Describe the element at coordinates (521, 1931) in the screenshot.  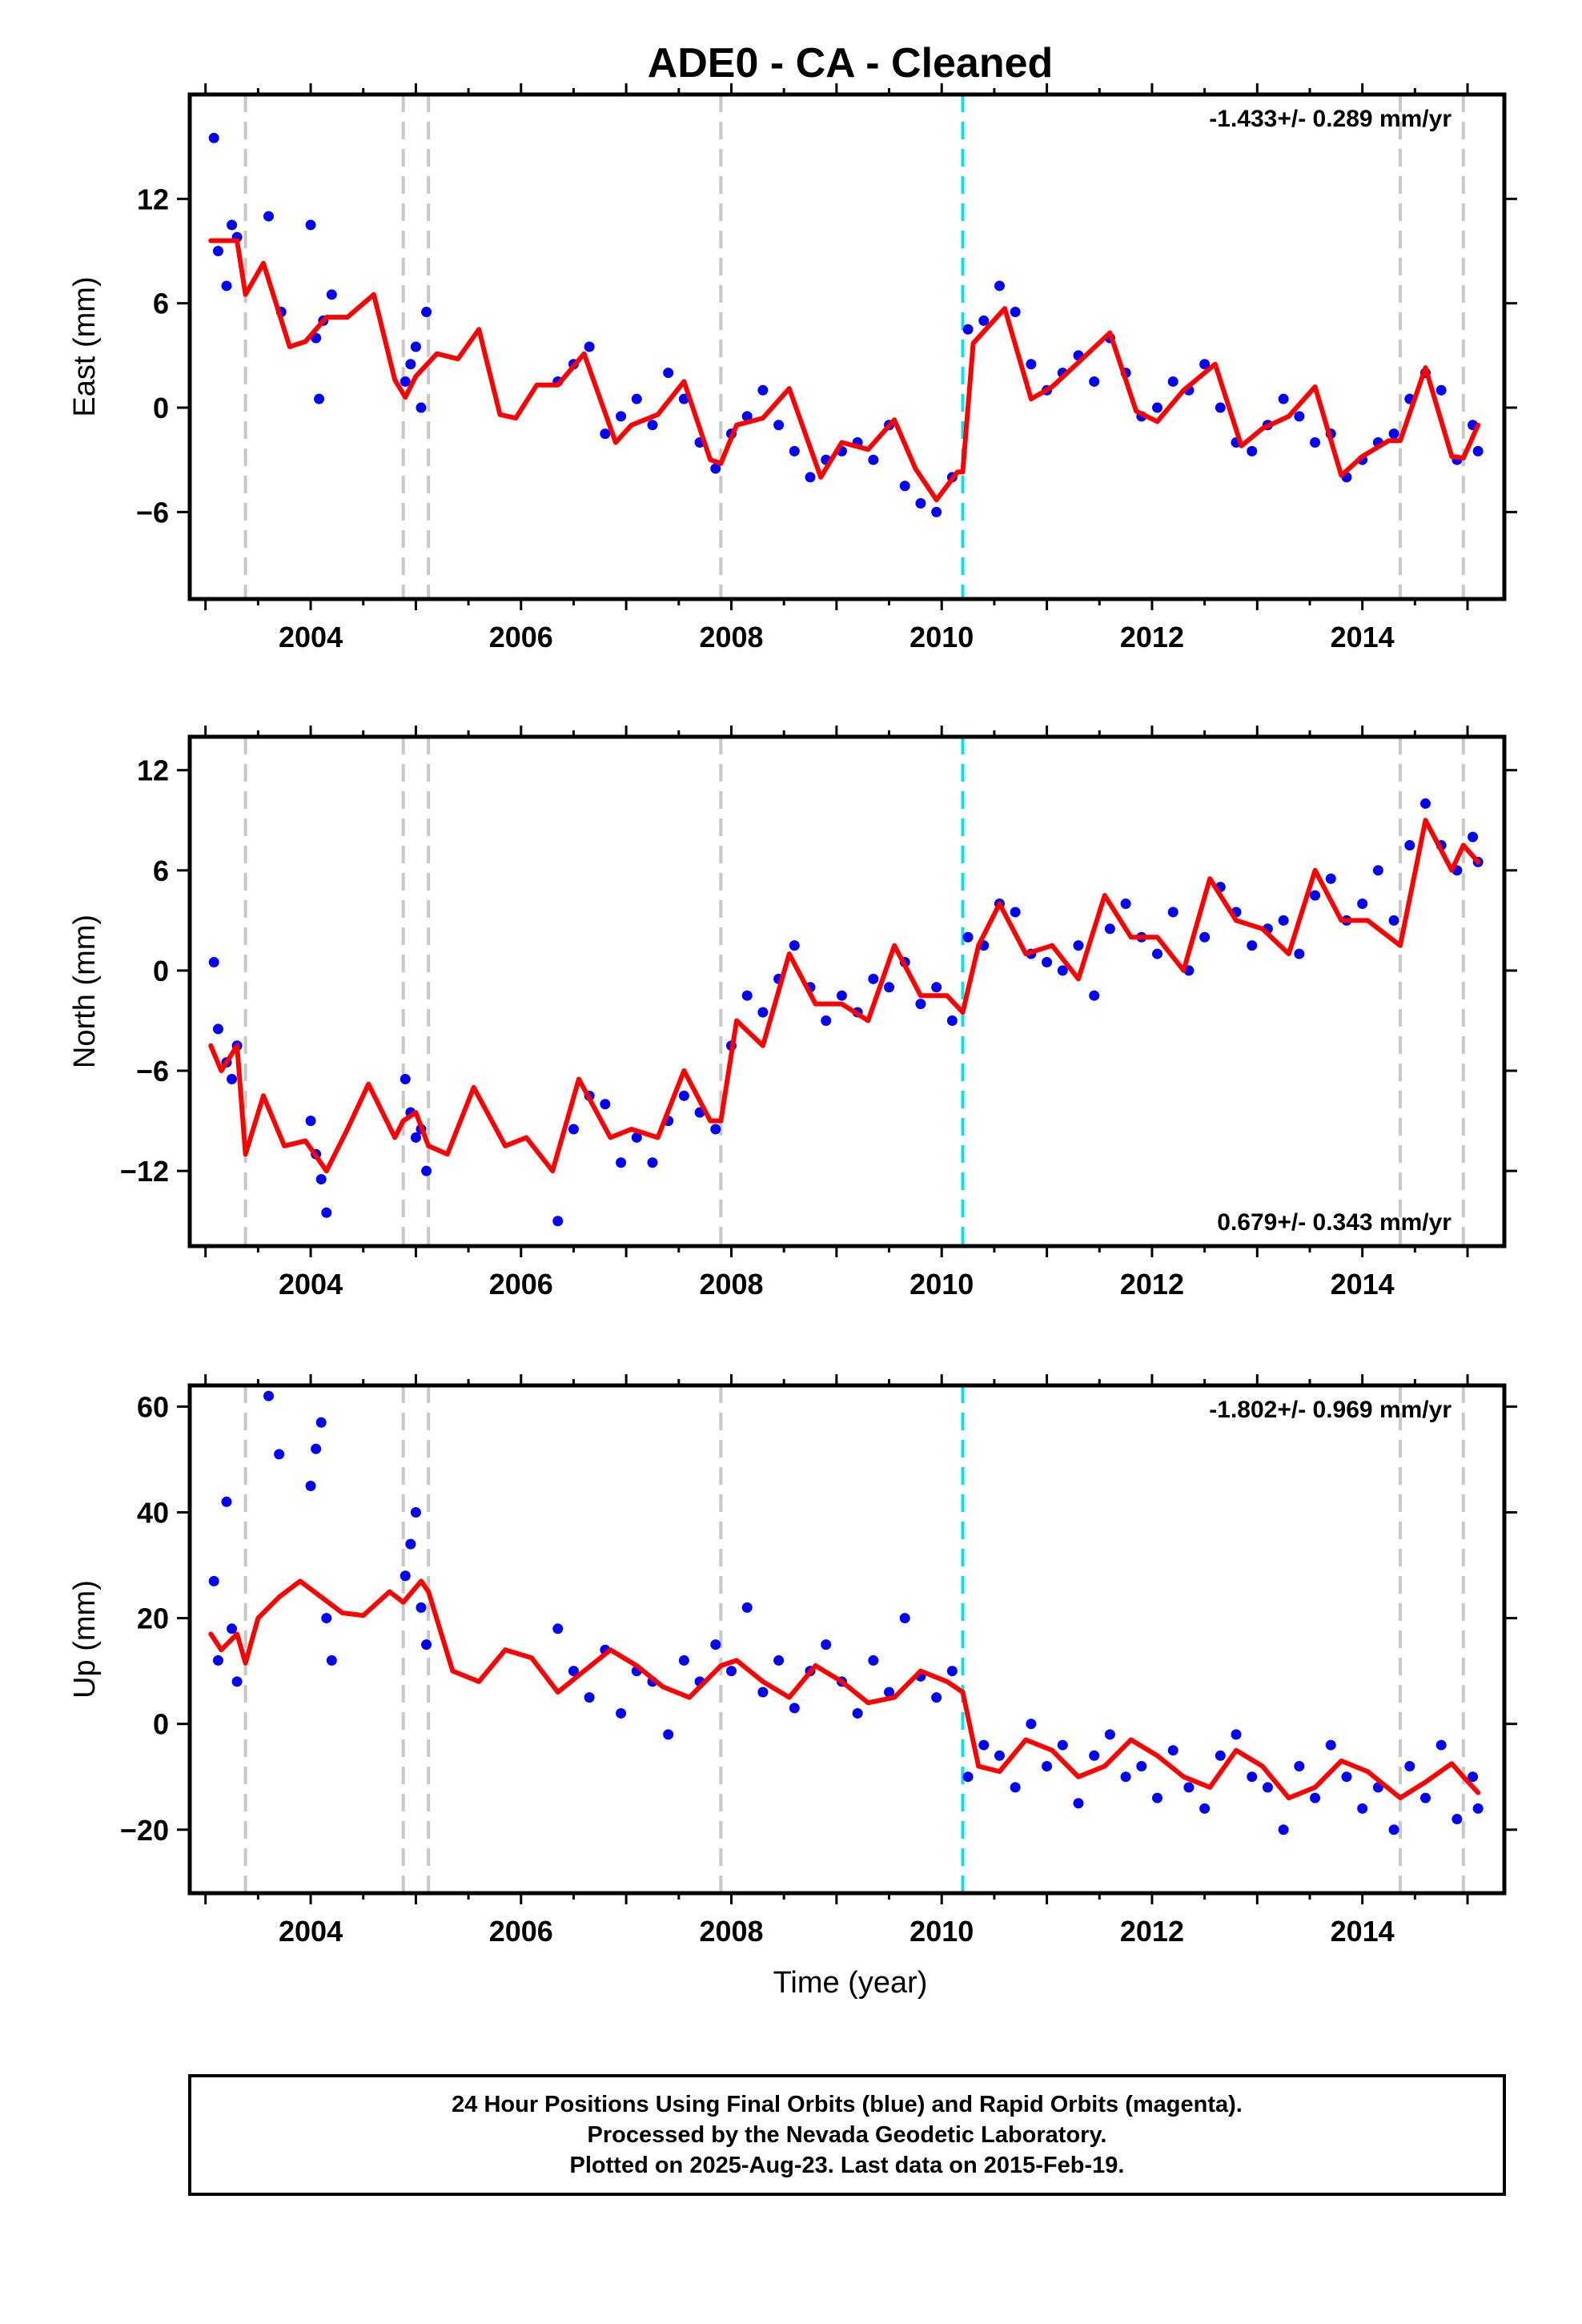
I see `up-x-tick-label: 2006` at that location.